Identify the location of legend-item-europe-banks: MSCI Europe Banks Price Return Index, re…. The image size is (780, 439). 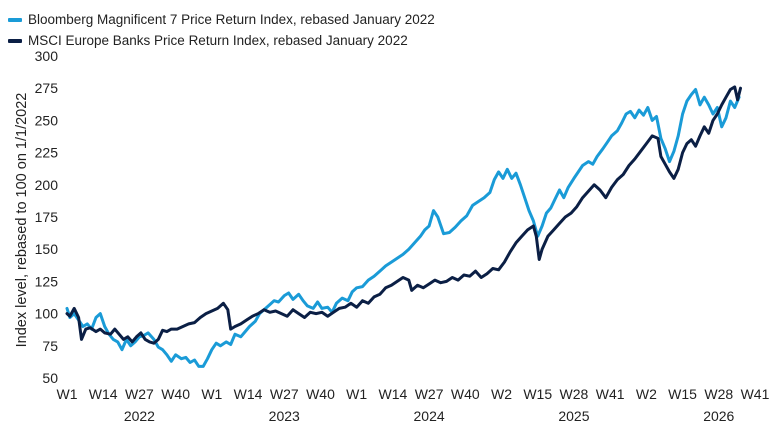
(221, 40).